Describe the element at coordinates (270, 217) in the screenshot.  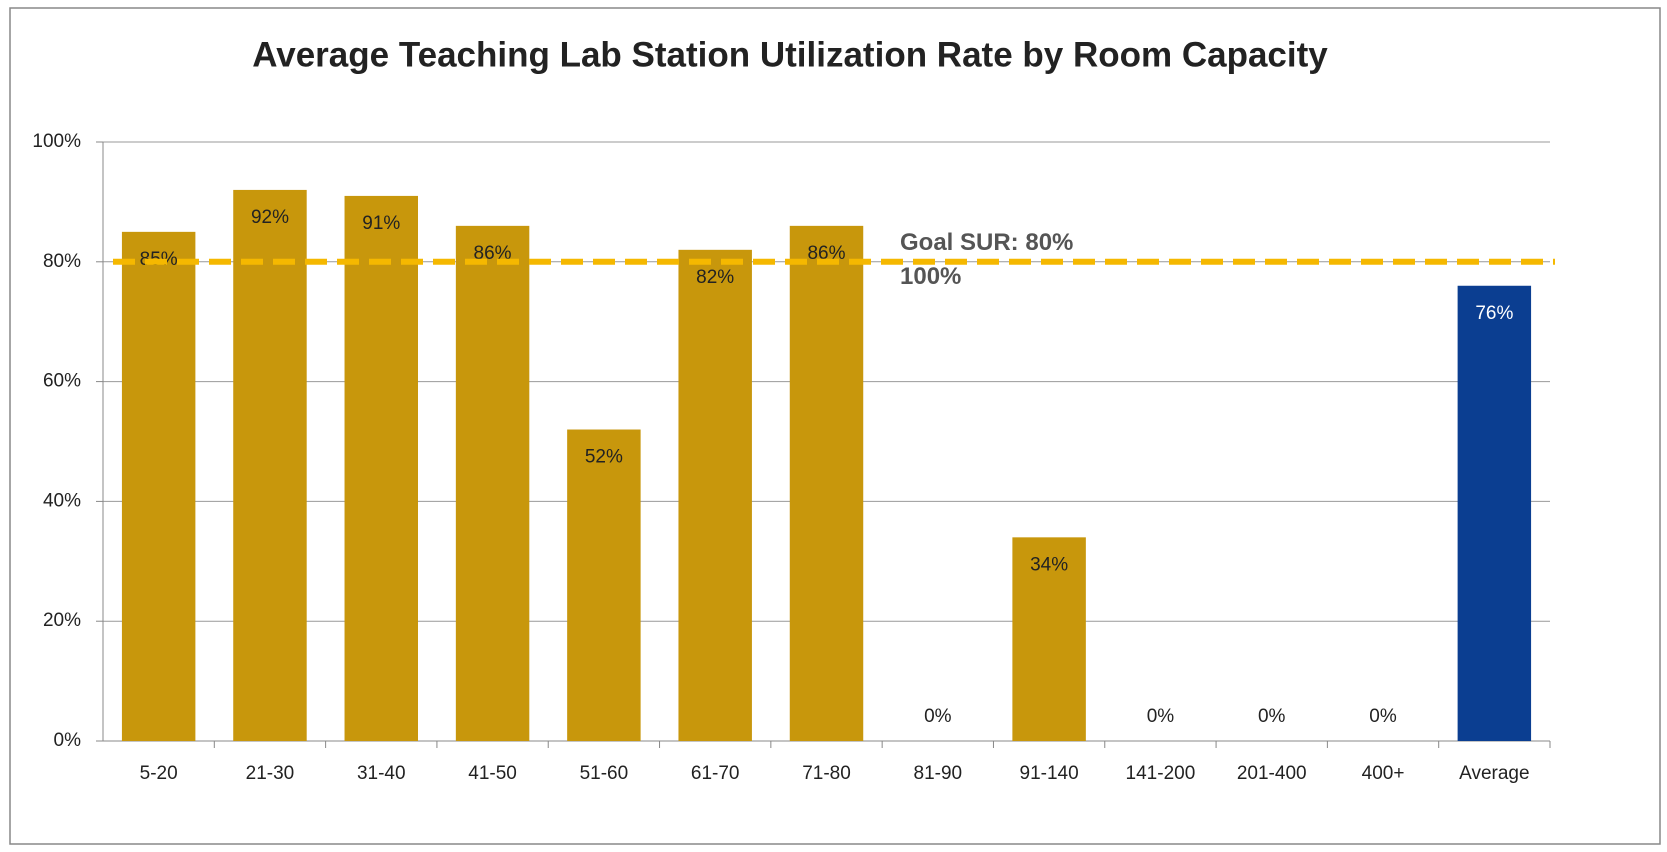
I see `value-label: 92%` at that location.